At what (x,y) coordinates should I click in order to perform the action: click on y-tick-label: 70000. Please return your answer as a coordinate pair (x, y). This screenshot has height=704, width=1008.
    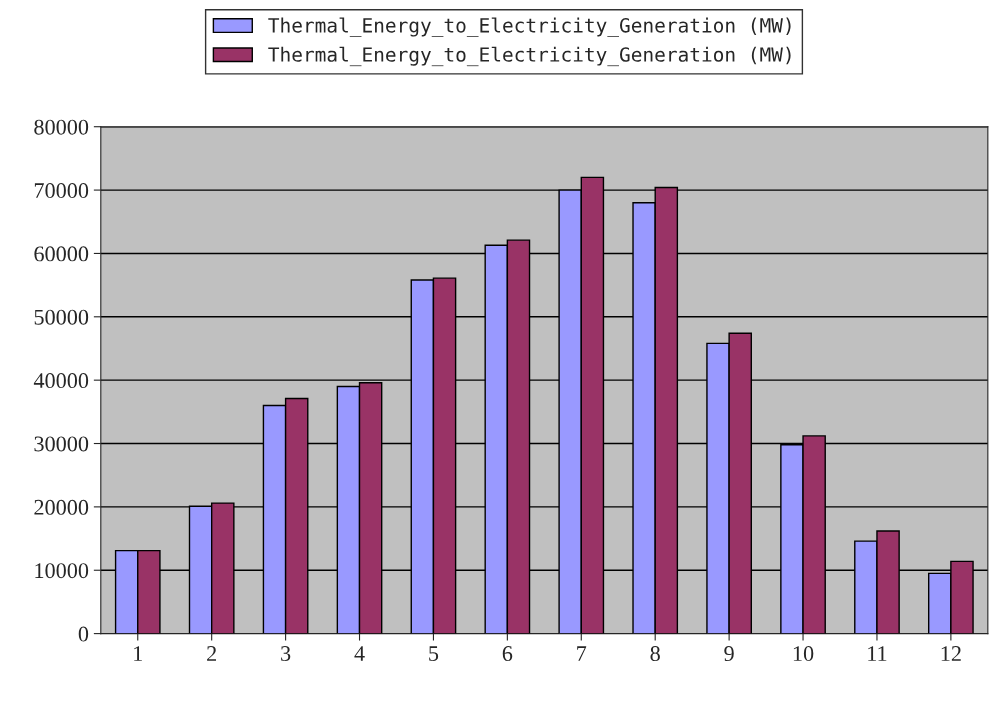
    Looking at the image, I should click on (61, 191).